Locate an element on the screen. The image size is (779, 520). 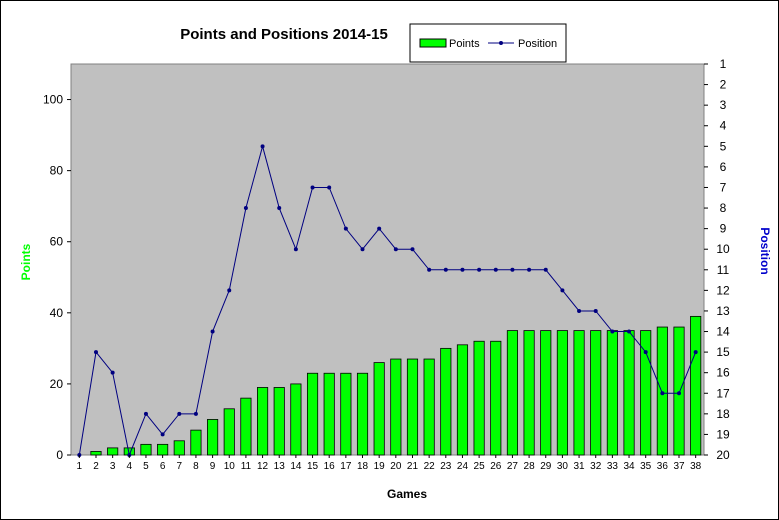
x-tick-label-18: 18 is located at coordinates (363, 466).